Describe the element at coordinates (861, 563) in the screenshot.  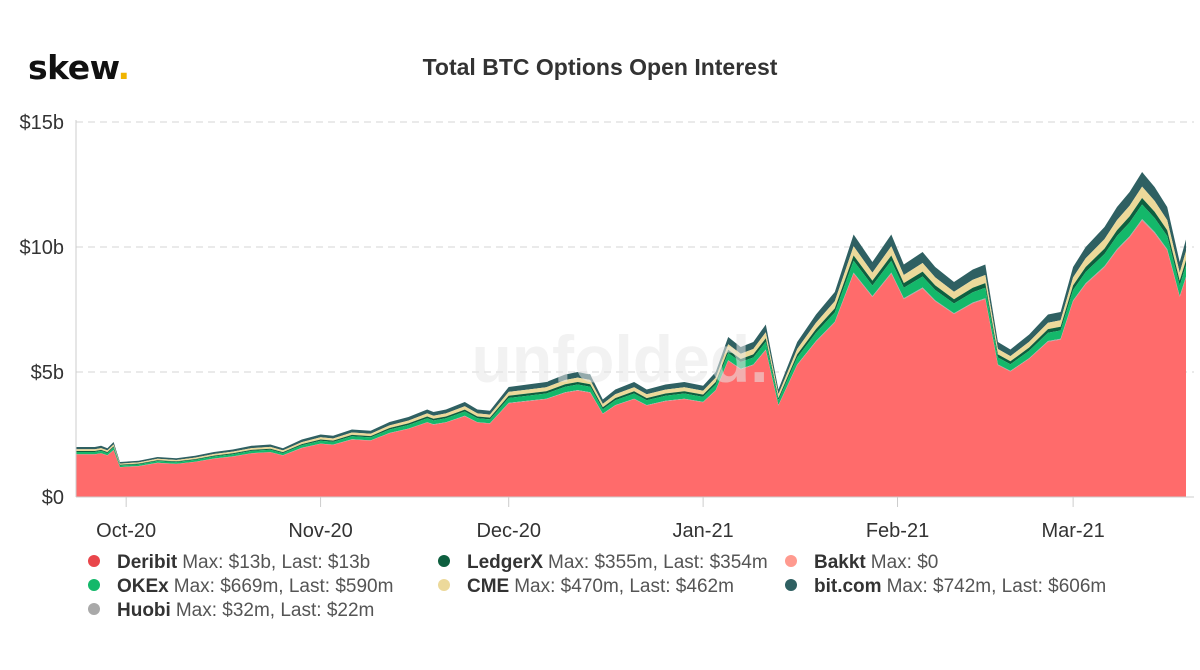
I see `legend-item-bakkt: Bakkt Max: $0` at that location.